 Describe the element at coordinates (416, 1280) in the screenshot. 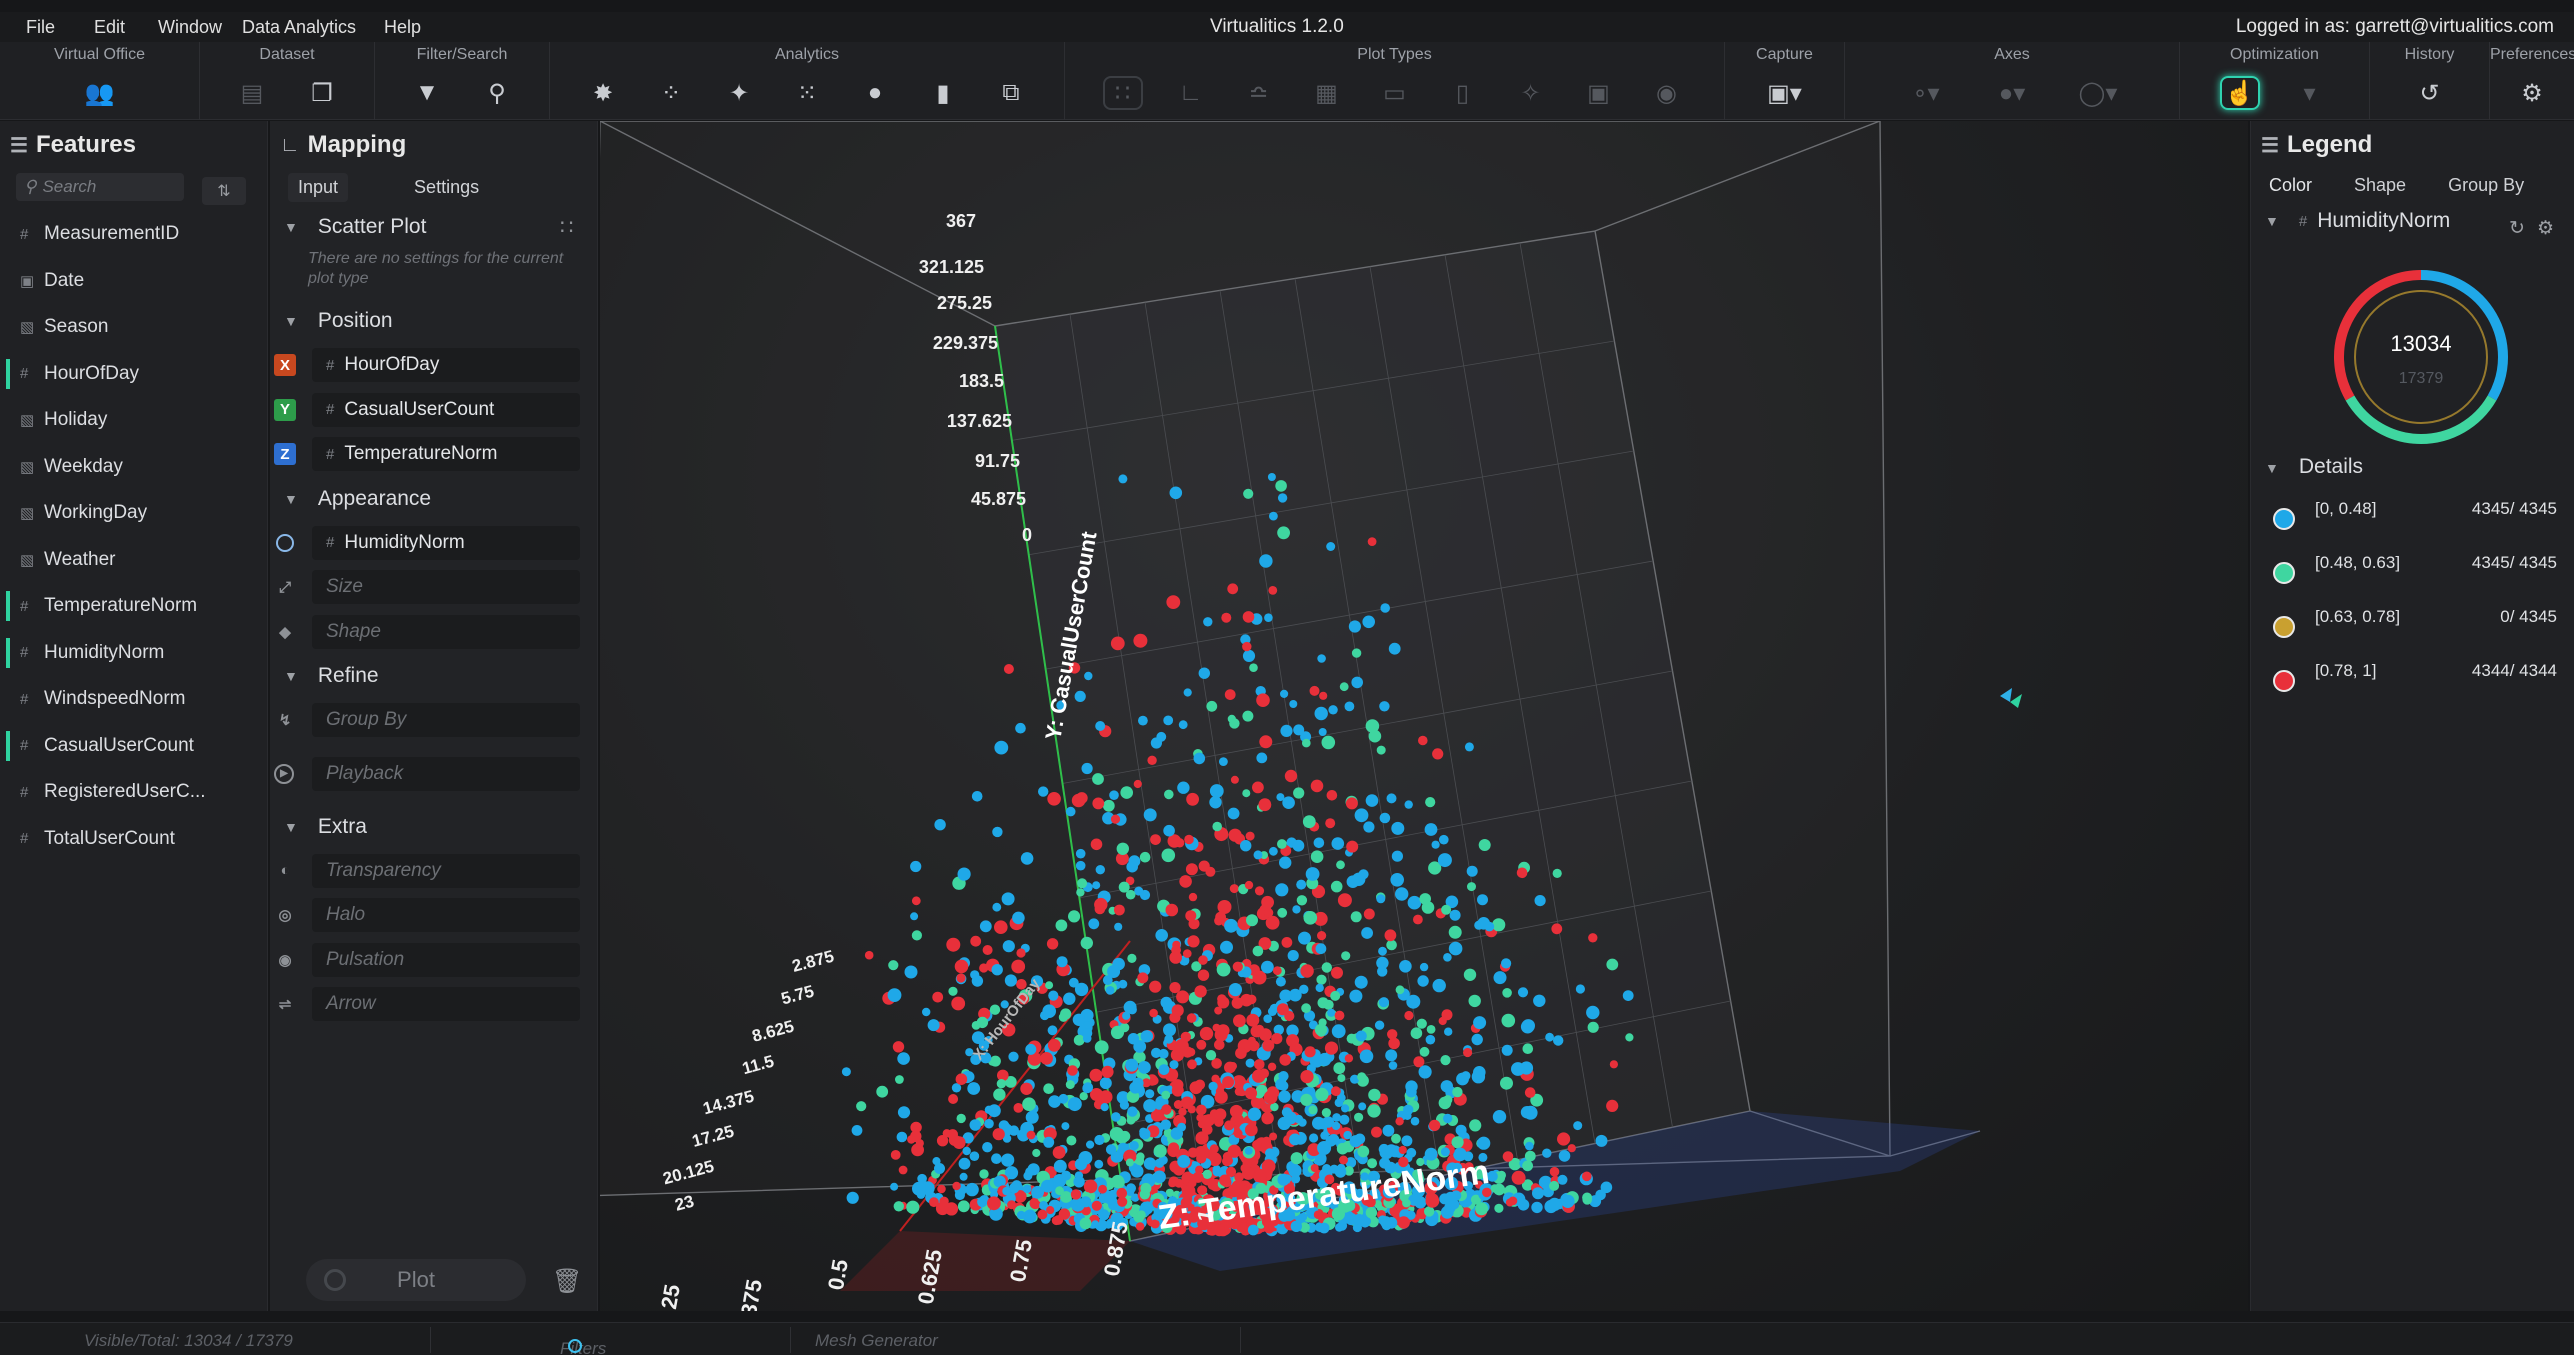

I see `plot-button: Plot` at that location.